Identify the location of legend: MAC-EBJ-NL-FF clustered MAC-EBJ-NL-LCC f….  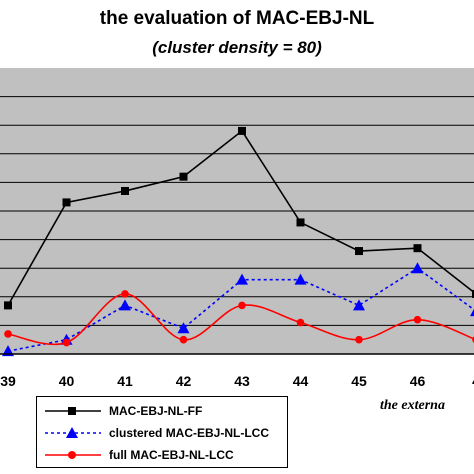
(162, 432).